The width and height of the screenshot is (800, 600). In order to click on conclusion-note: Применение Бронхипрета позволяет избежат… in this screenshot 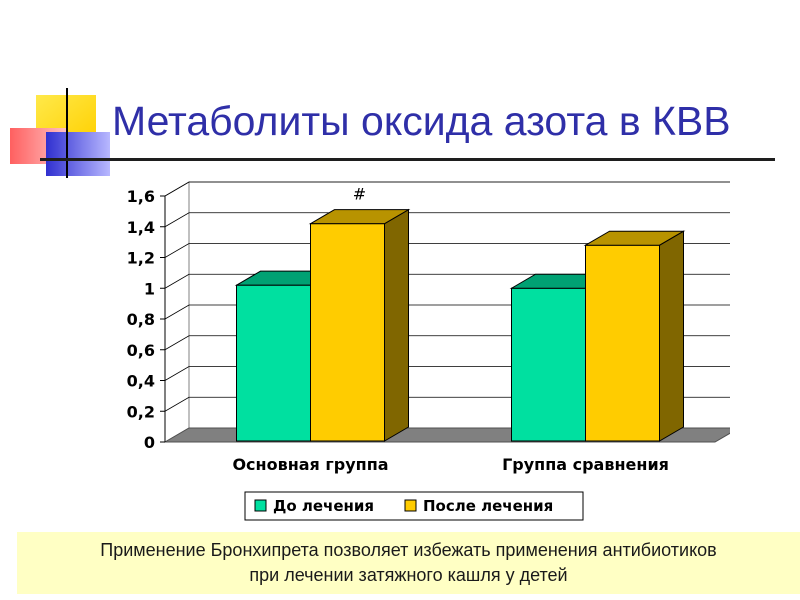, I will do `click(408, 563)`.